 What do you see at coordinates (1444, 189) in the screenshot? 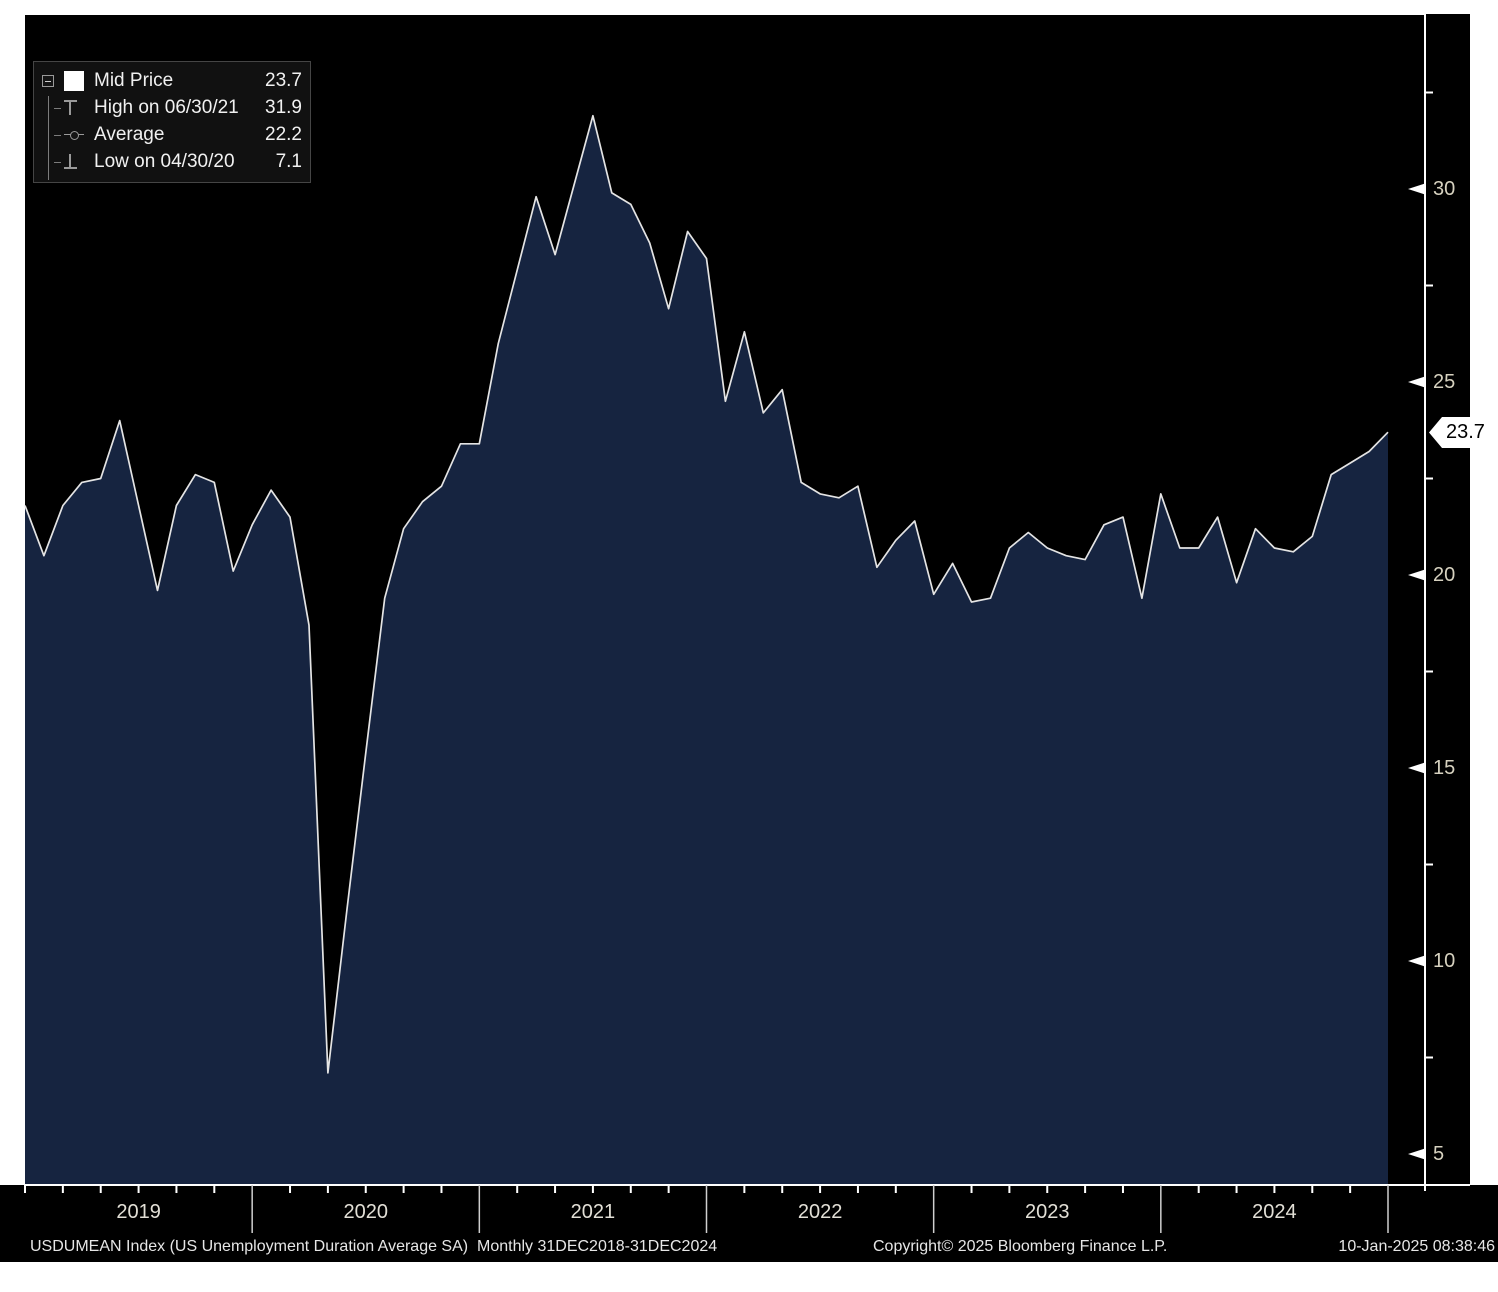
I see `y-axis-tick-label: 30` at bounding box center [1444, 189].